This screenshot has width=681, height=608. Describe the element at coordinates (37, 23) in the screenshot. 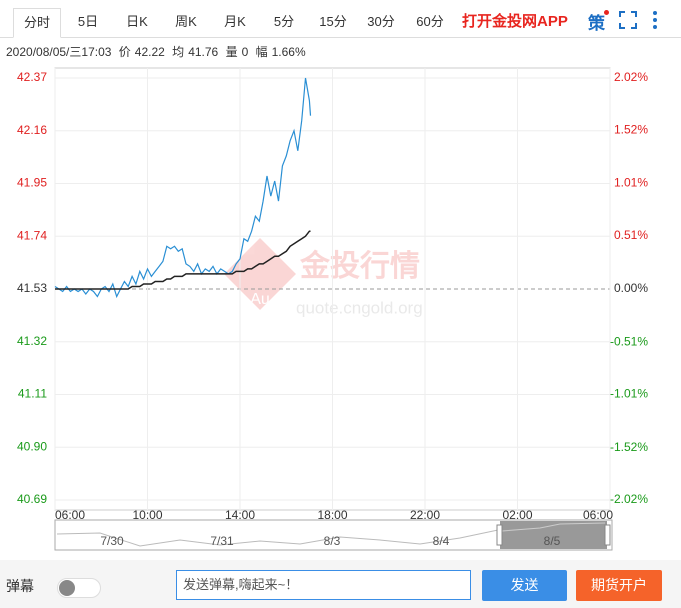

I see `tab: 分时` at that location.